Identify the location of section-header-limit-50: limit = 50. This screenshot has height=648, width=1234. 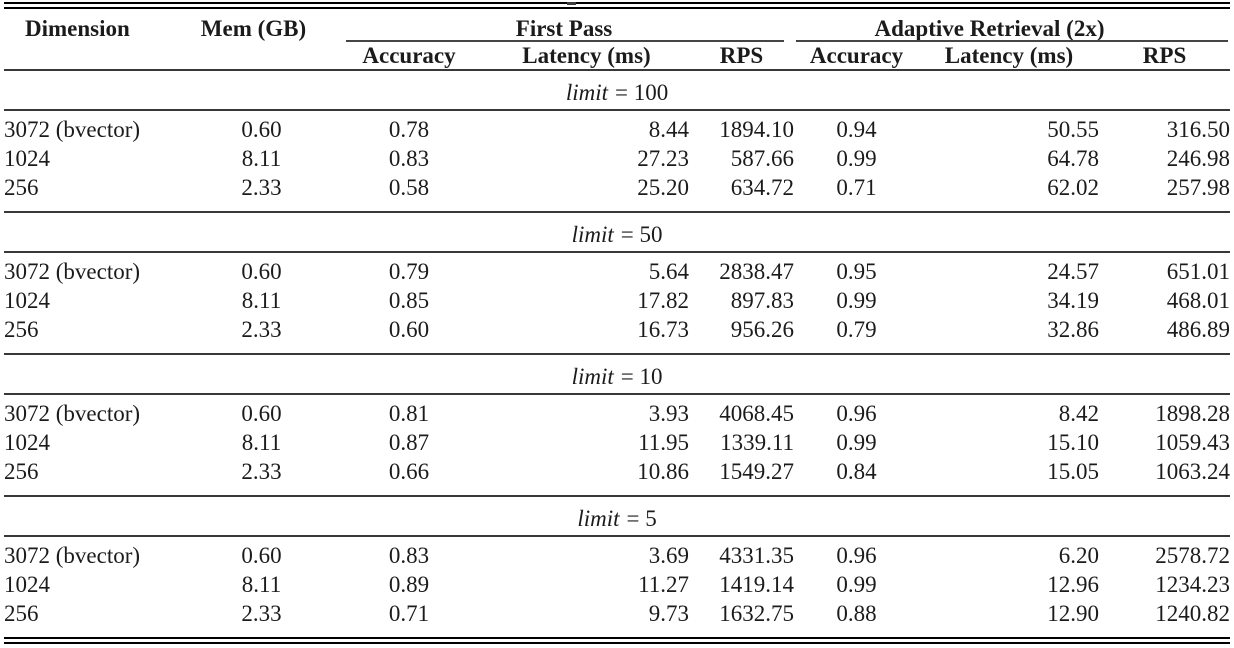
(617, 232).